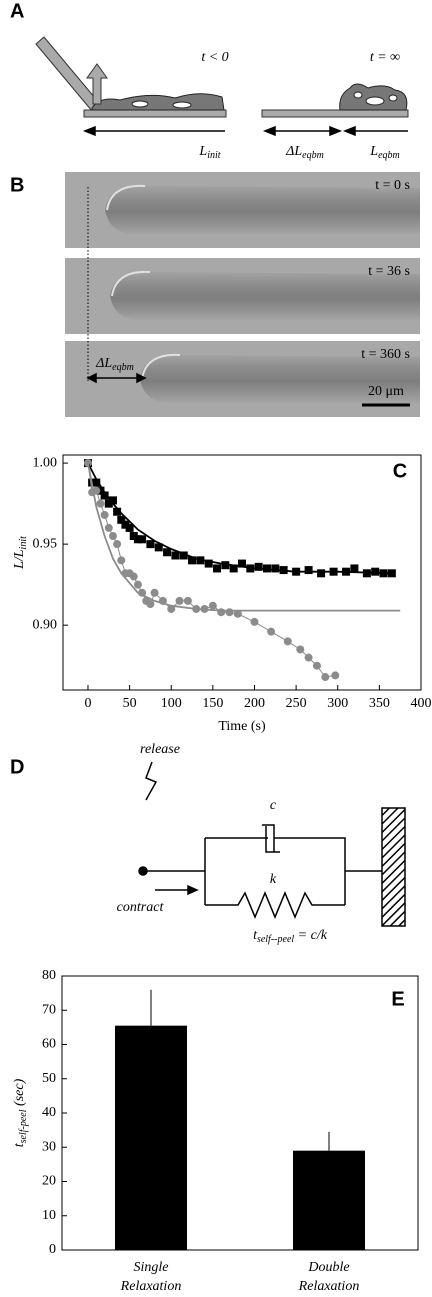 The image size is (432, 1297). What do you see at coordinates (193, 890) in the screenshot?
I see `arrow-head` at bounding box center [193, 890].